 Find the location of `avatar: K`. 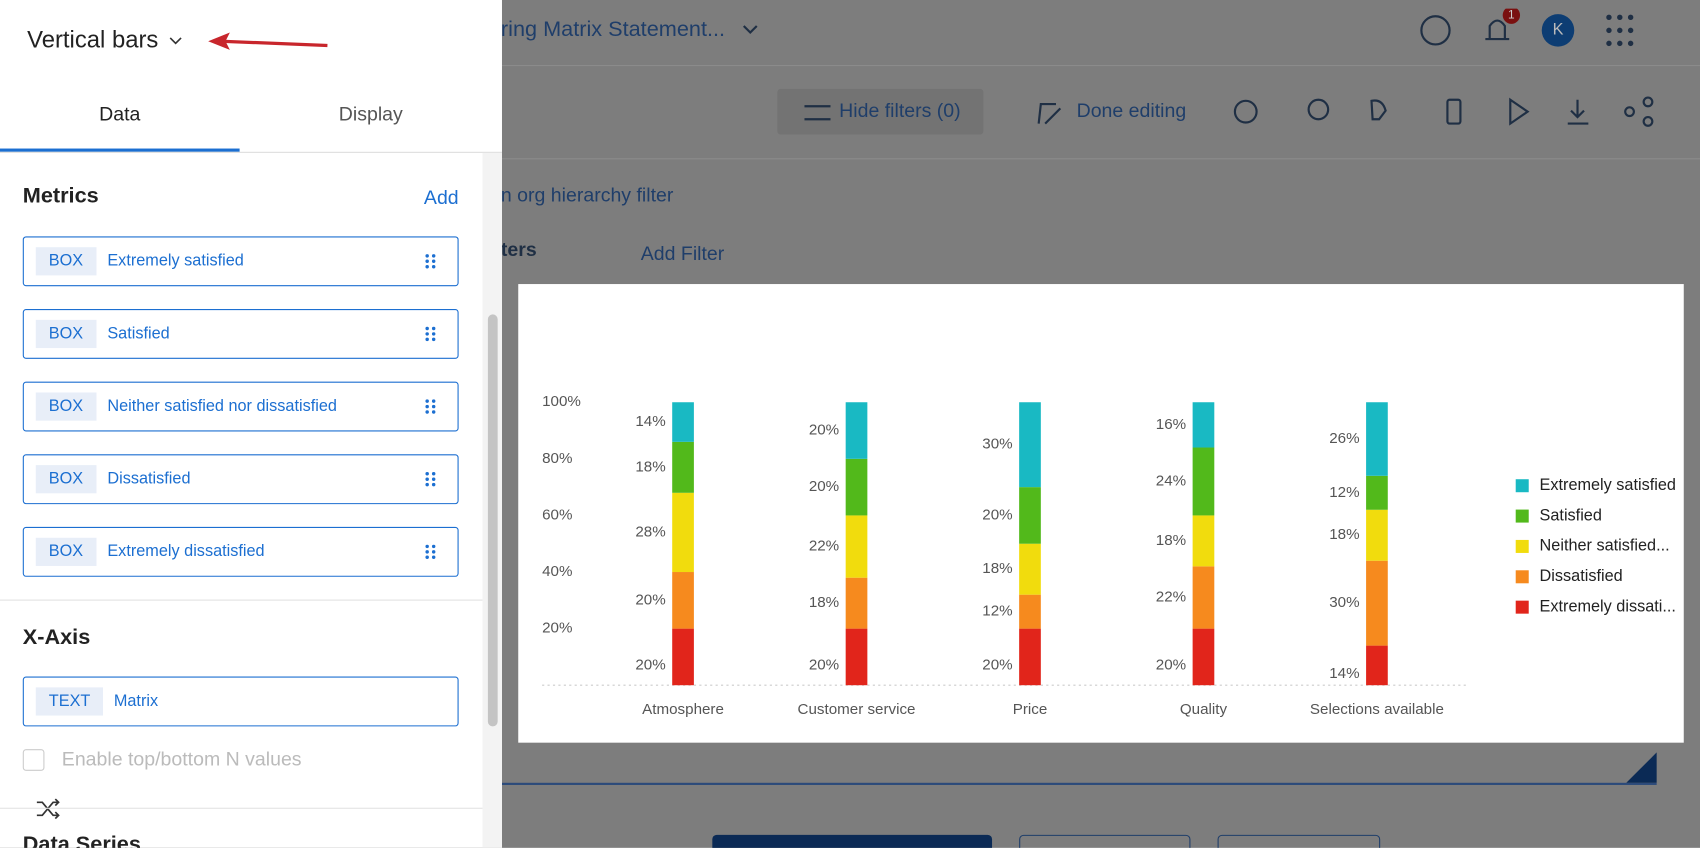

avatar: K is located at coordinates (1558, 30).